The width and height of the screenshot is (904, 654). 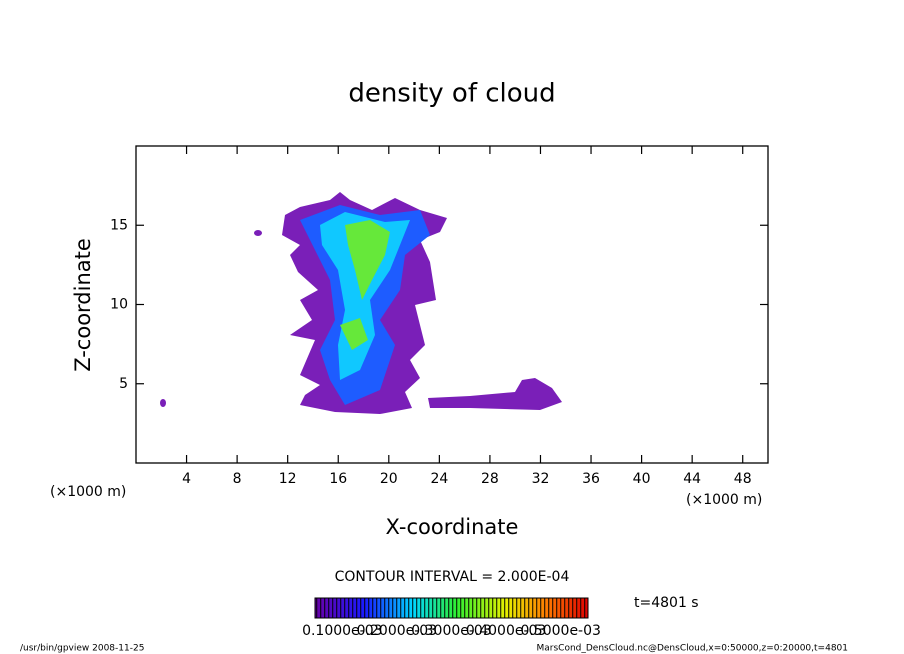 I want to click on x-tick-label: 36, so click(x=591, y=479).